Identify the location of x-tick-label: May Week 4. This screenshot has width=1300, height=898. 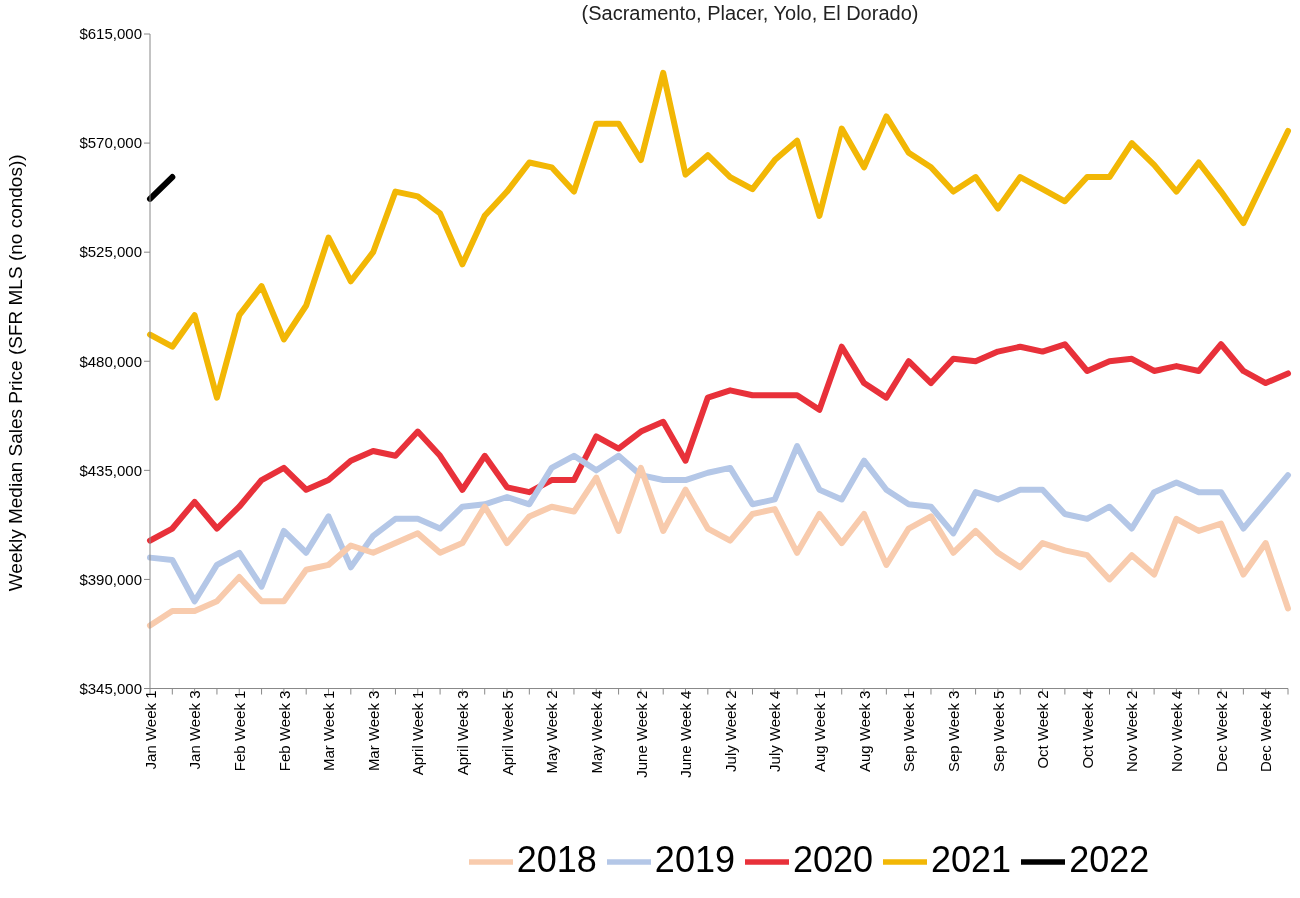
(596, 732).